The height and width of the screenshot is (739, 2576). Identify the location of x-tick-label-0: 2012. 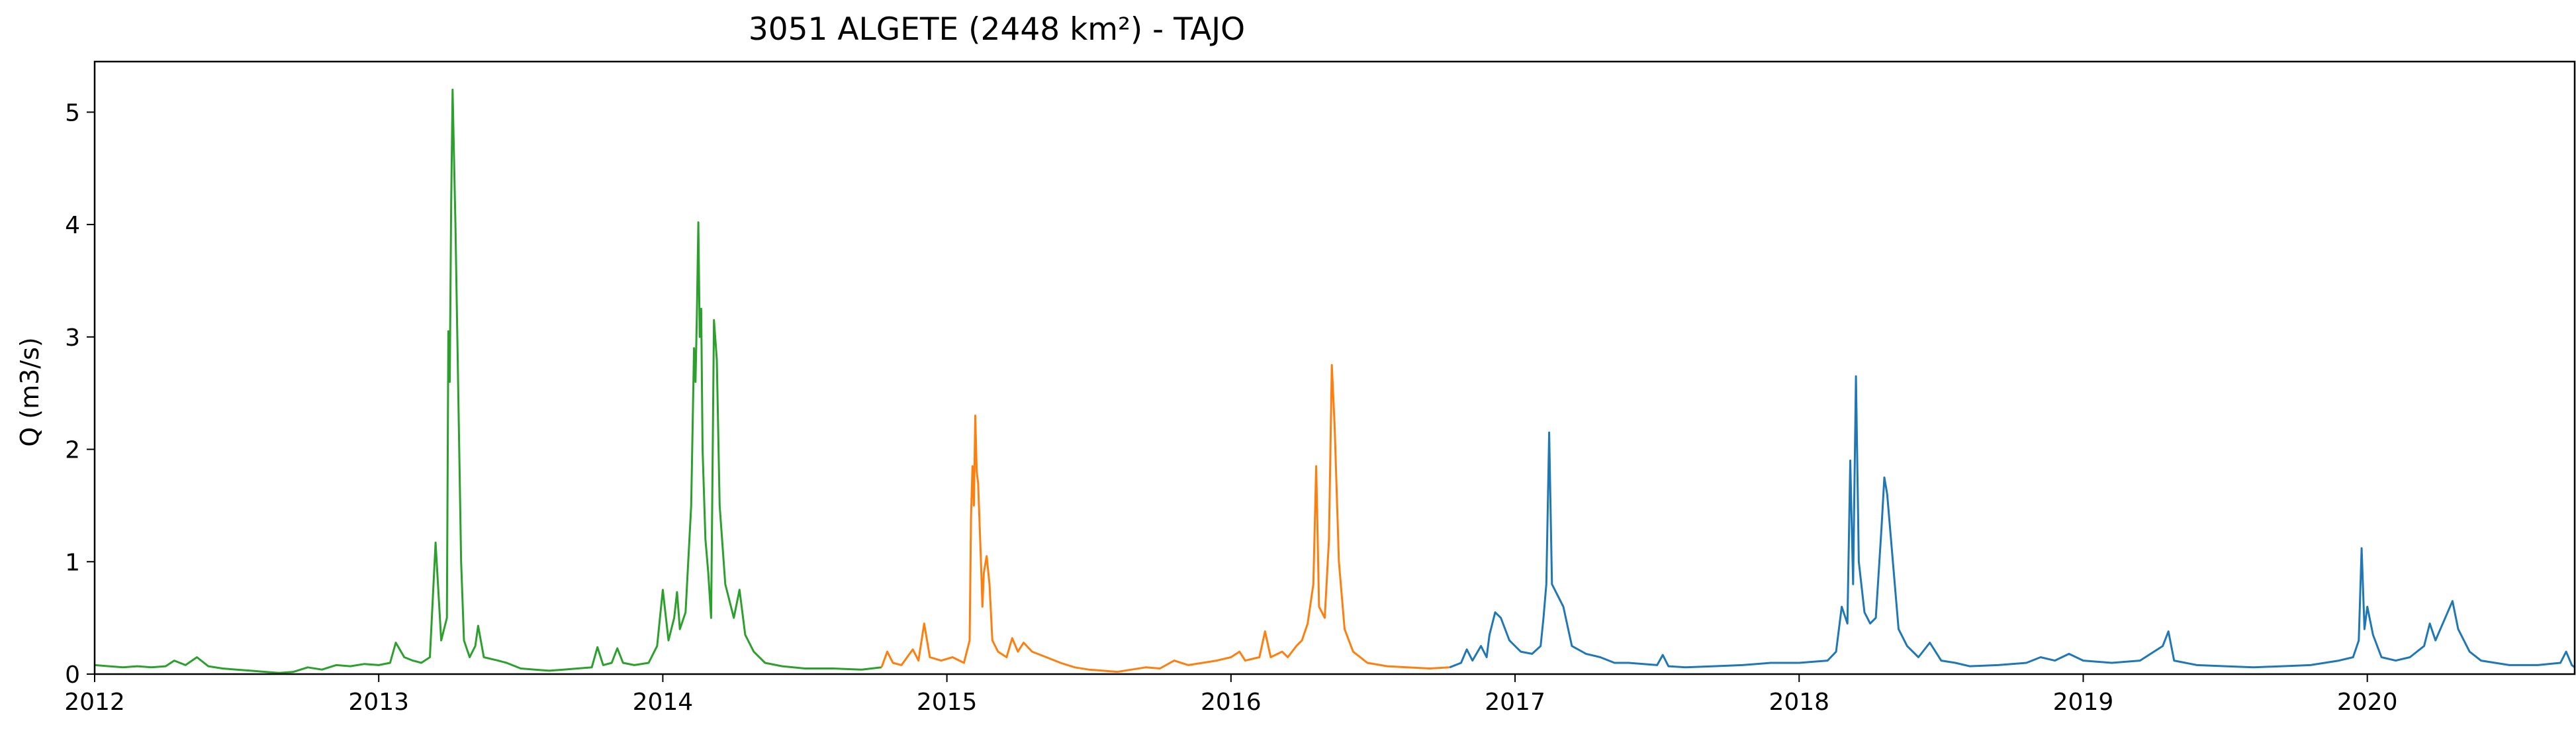
(94, 702).